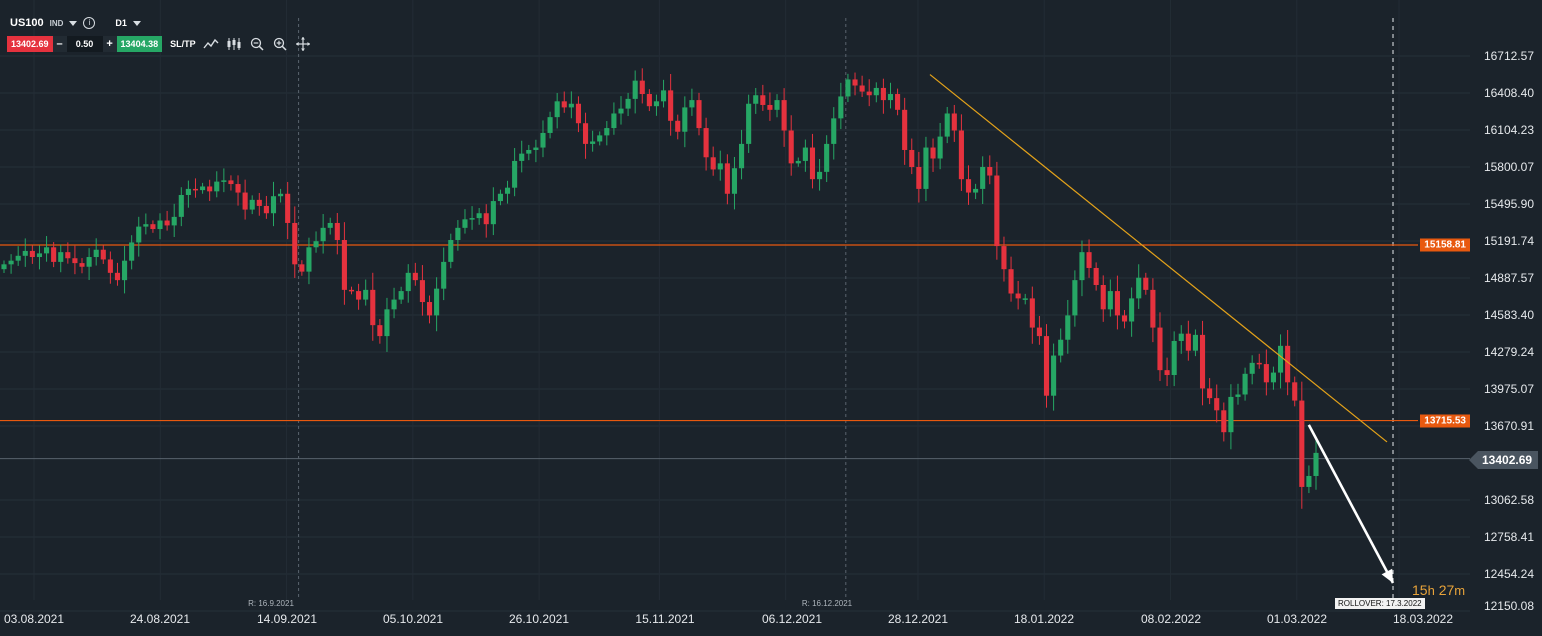 The height and width of the screenshot is (636, 1542). What do you see at coordinates (257, 44) in the screenshot?
I see `zoom-out-icon` at bounding box center [257, 44].